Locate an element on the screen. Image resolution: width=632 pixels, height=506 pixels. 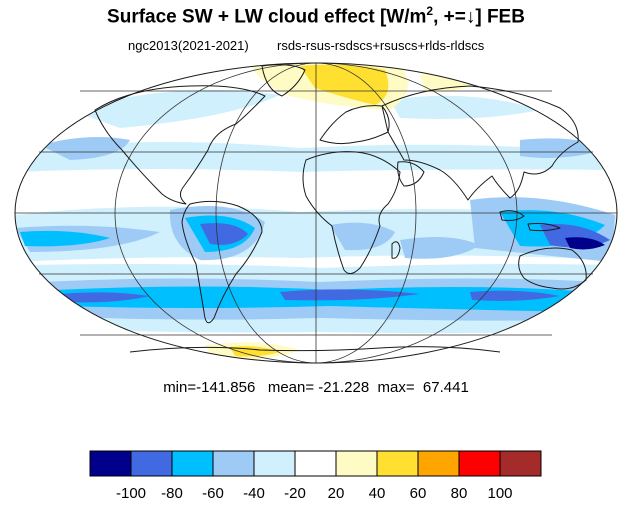
colorbar-label: 20 is located at coordinates (336, 493).